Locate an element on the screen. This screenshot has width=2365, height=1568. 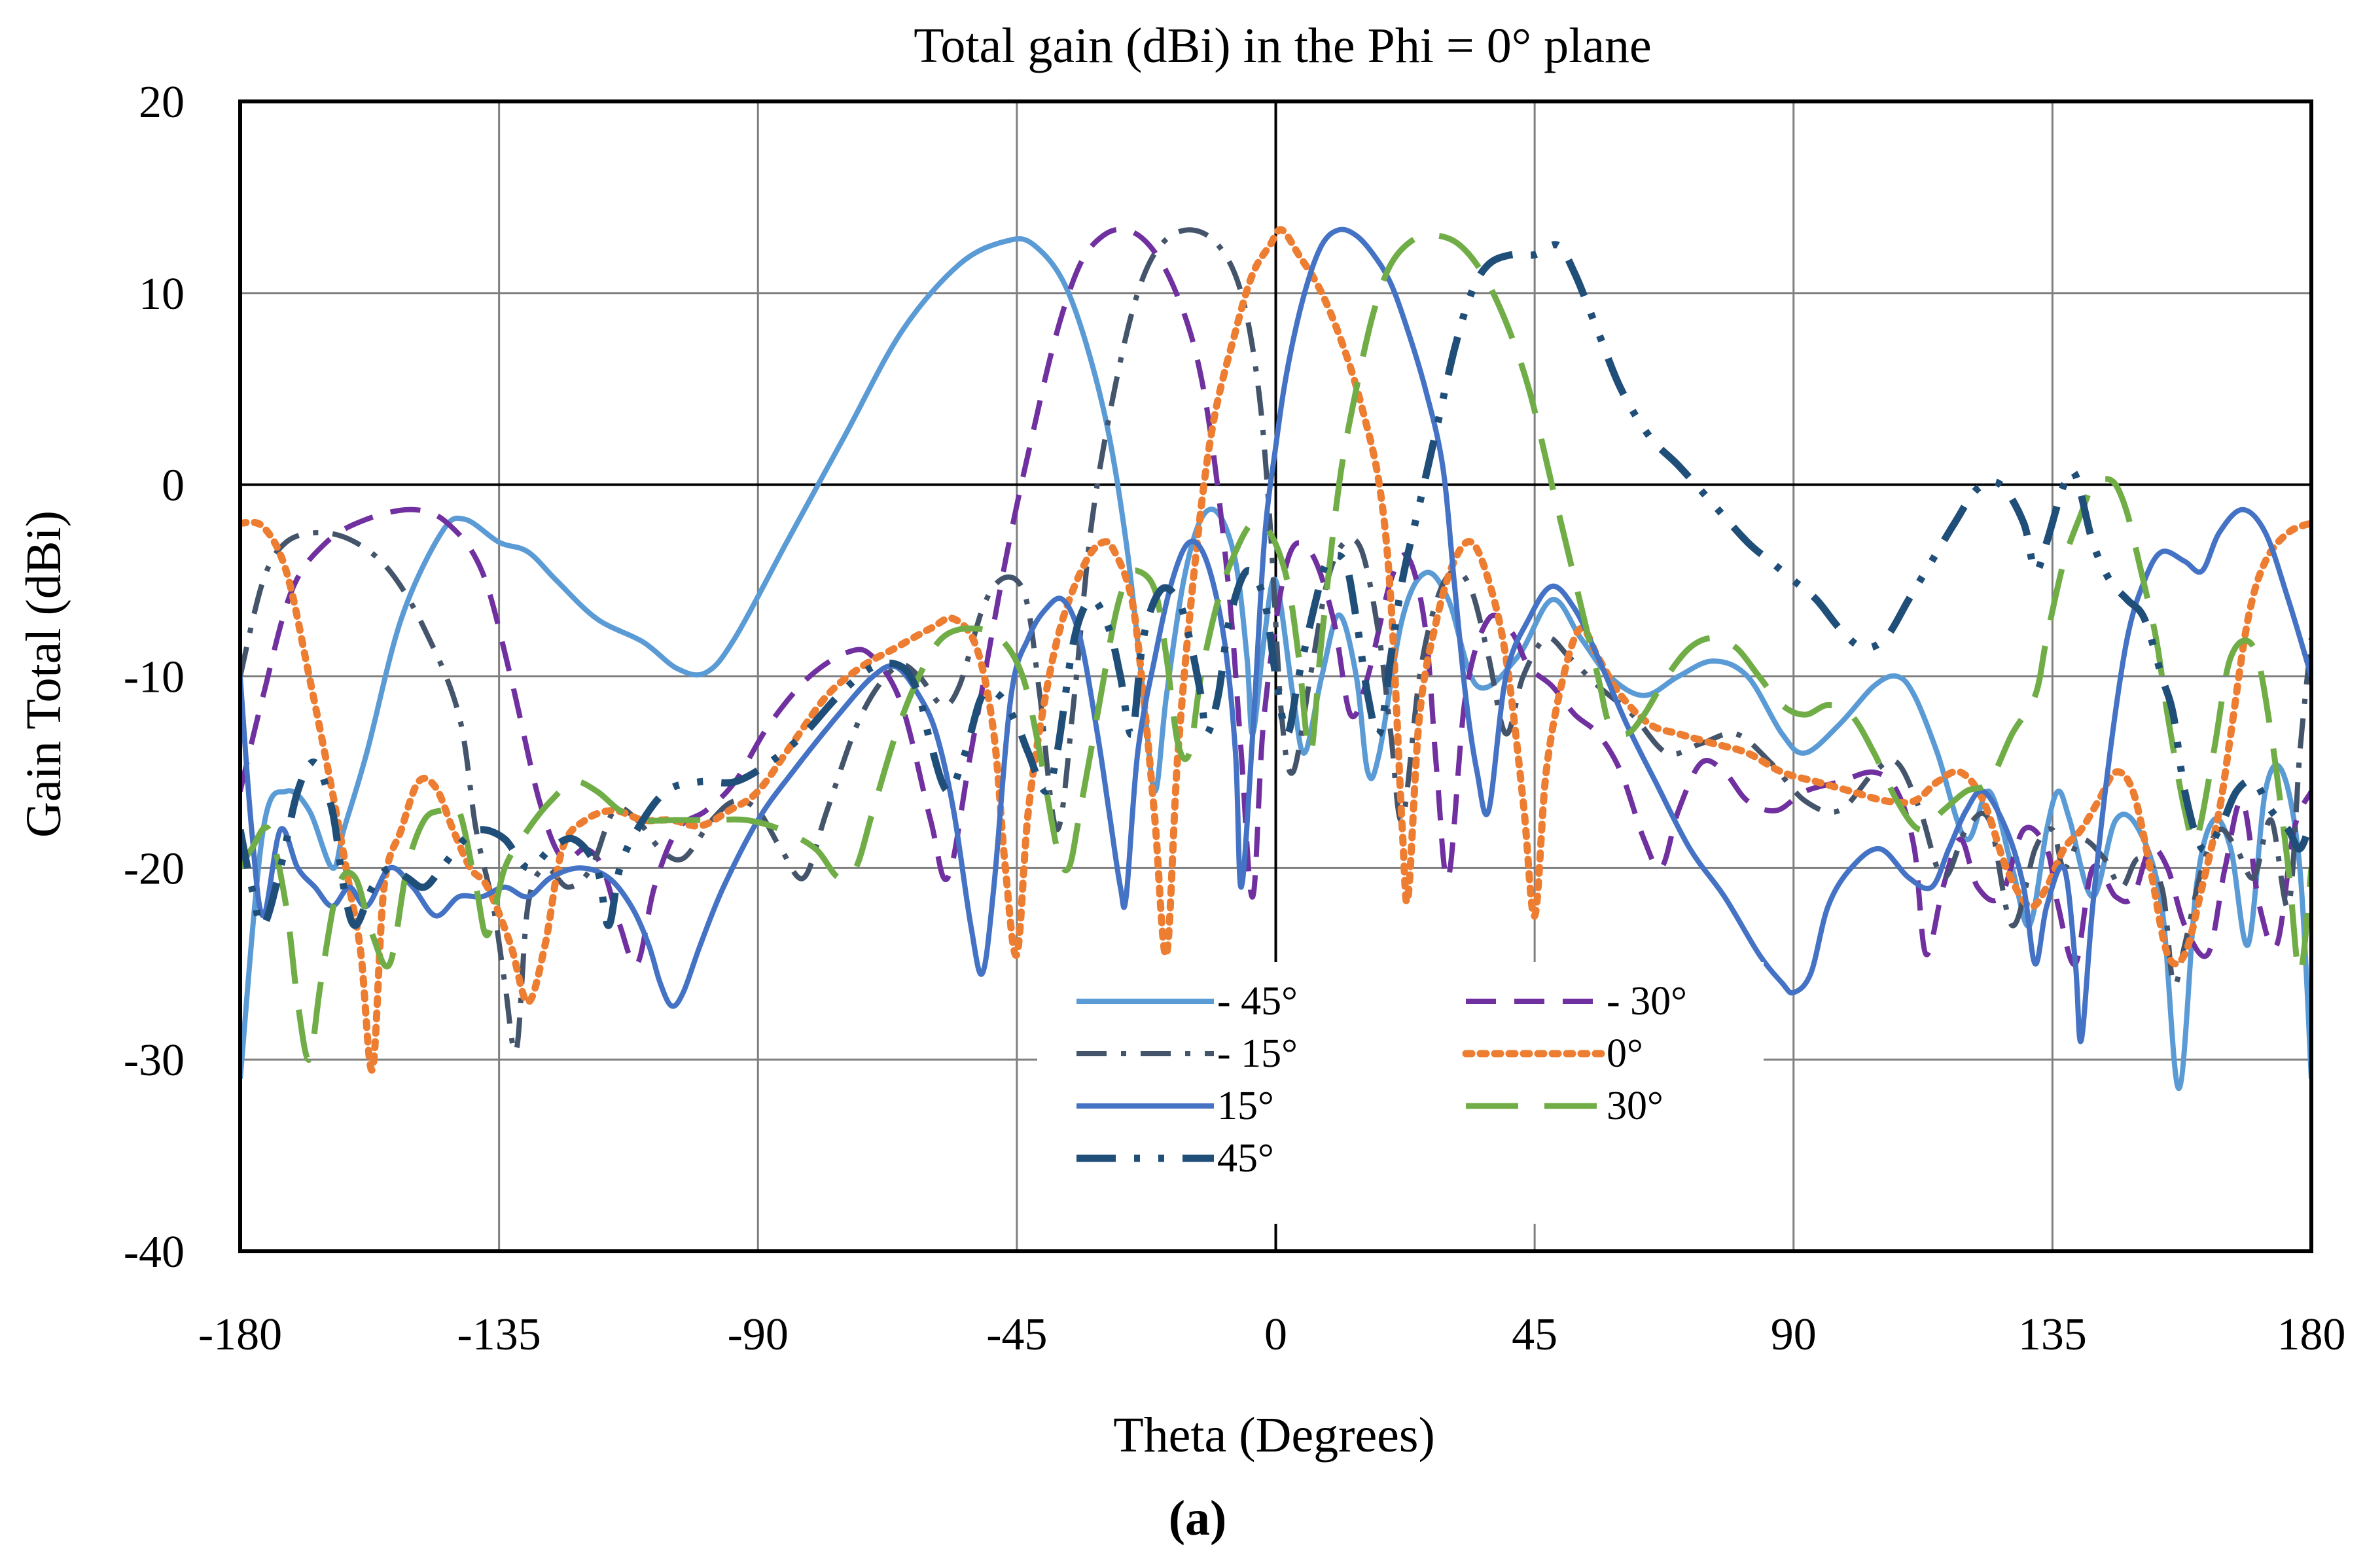
x-tick-label: 135 is located at coordinates (2052, 1335).